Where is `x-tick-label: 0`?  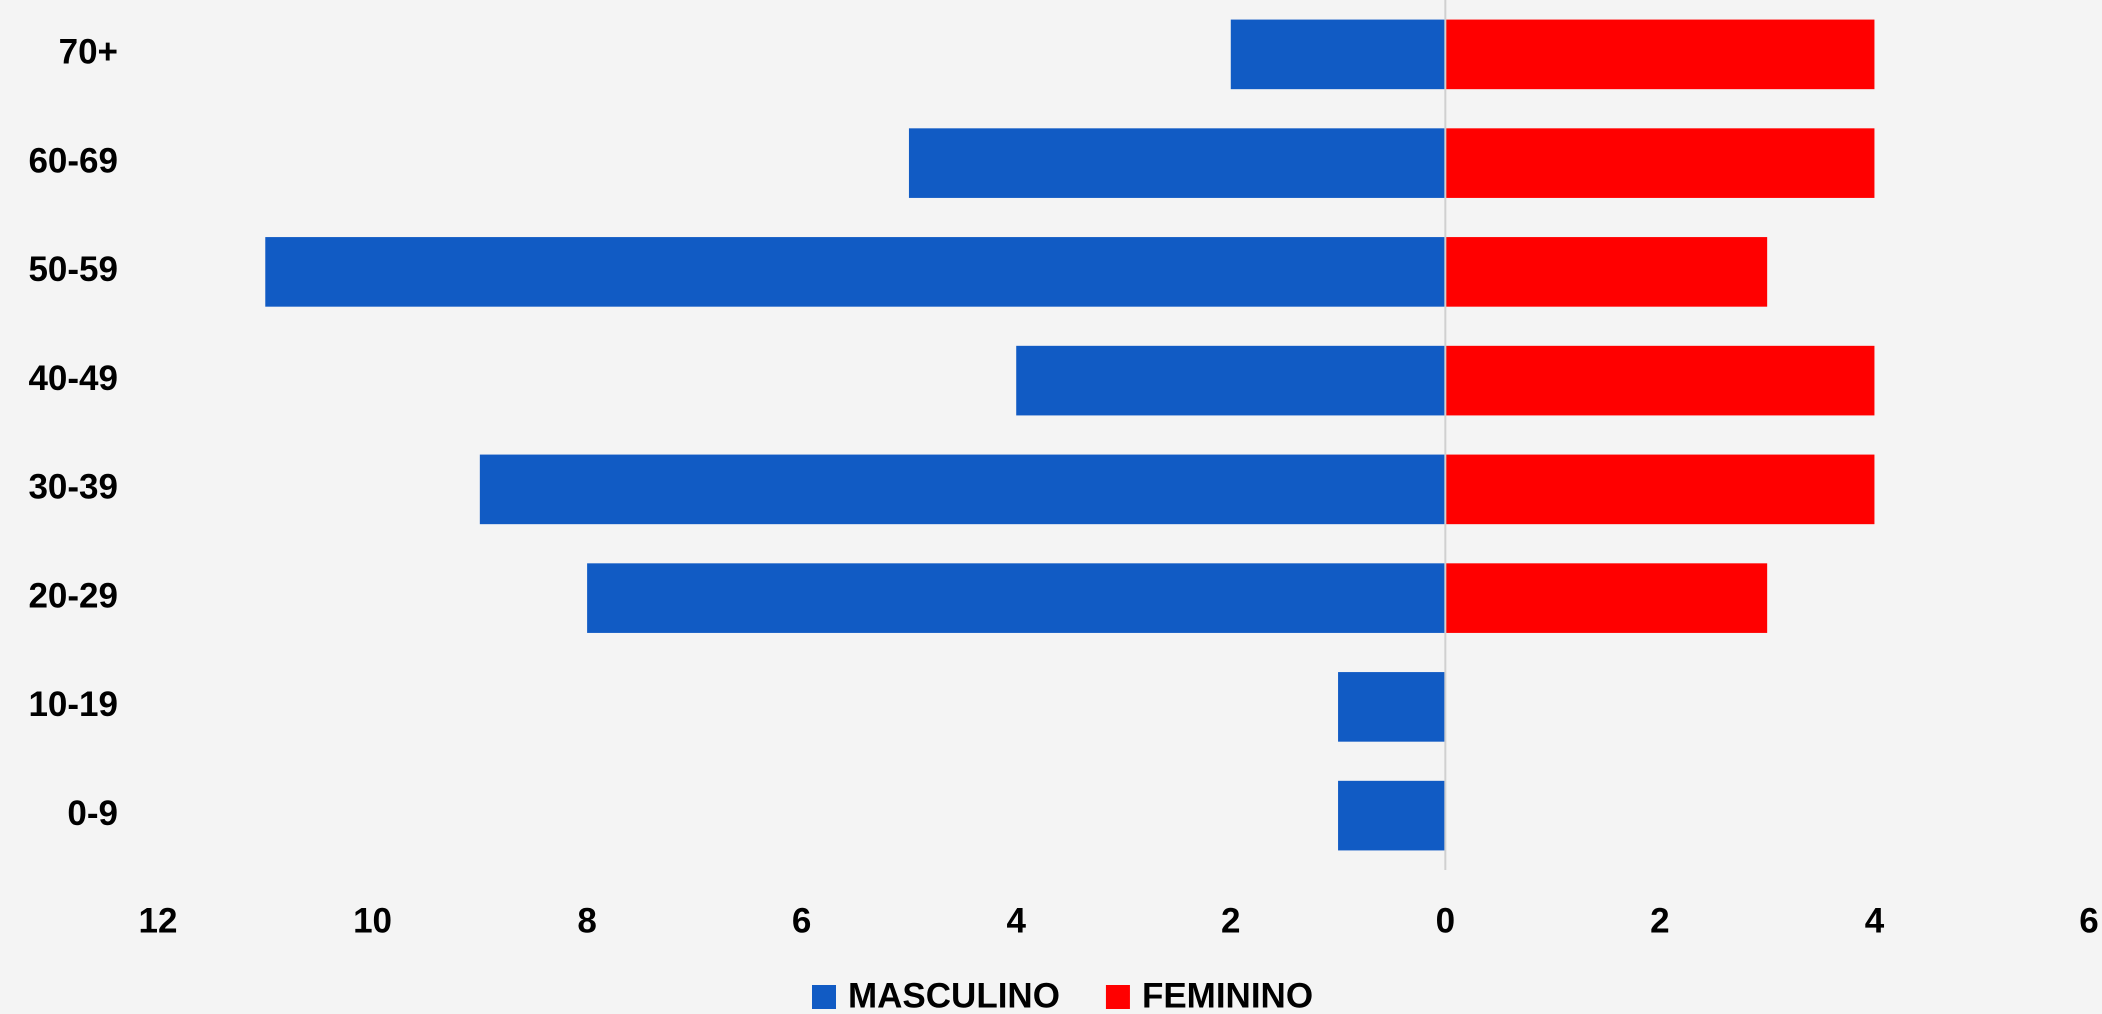
x-tick-label: 0 is located at coordinates (1445, 920).